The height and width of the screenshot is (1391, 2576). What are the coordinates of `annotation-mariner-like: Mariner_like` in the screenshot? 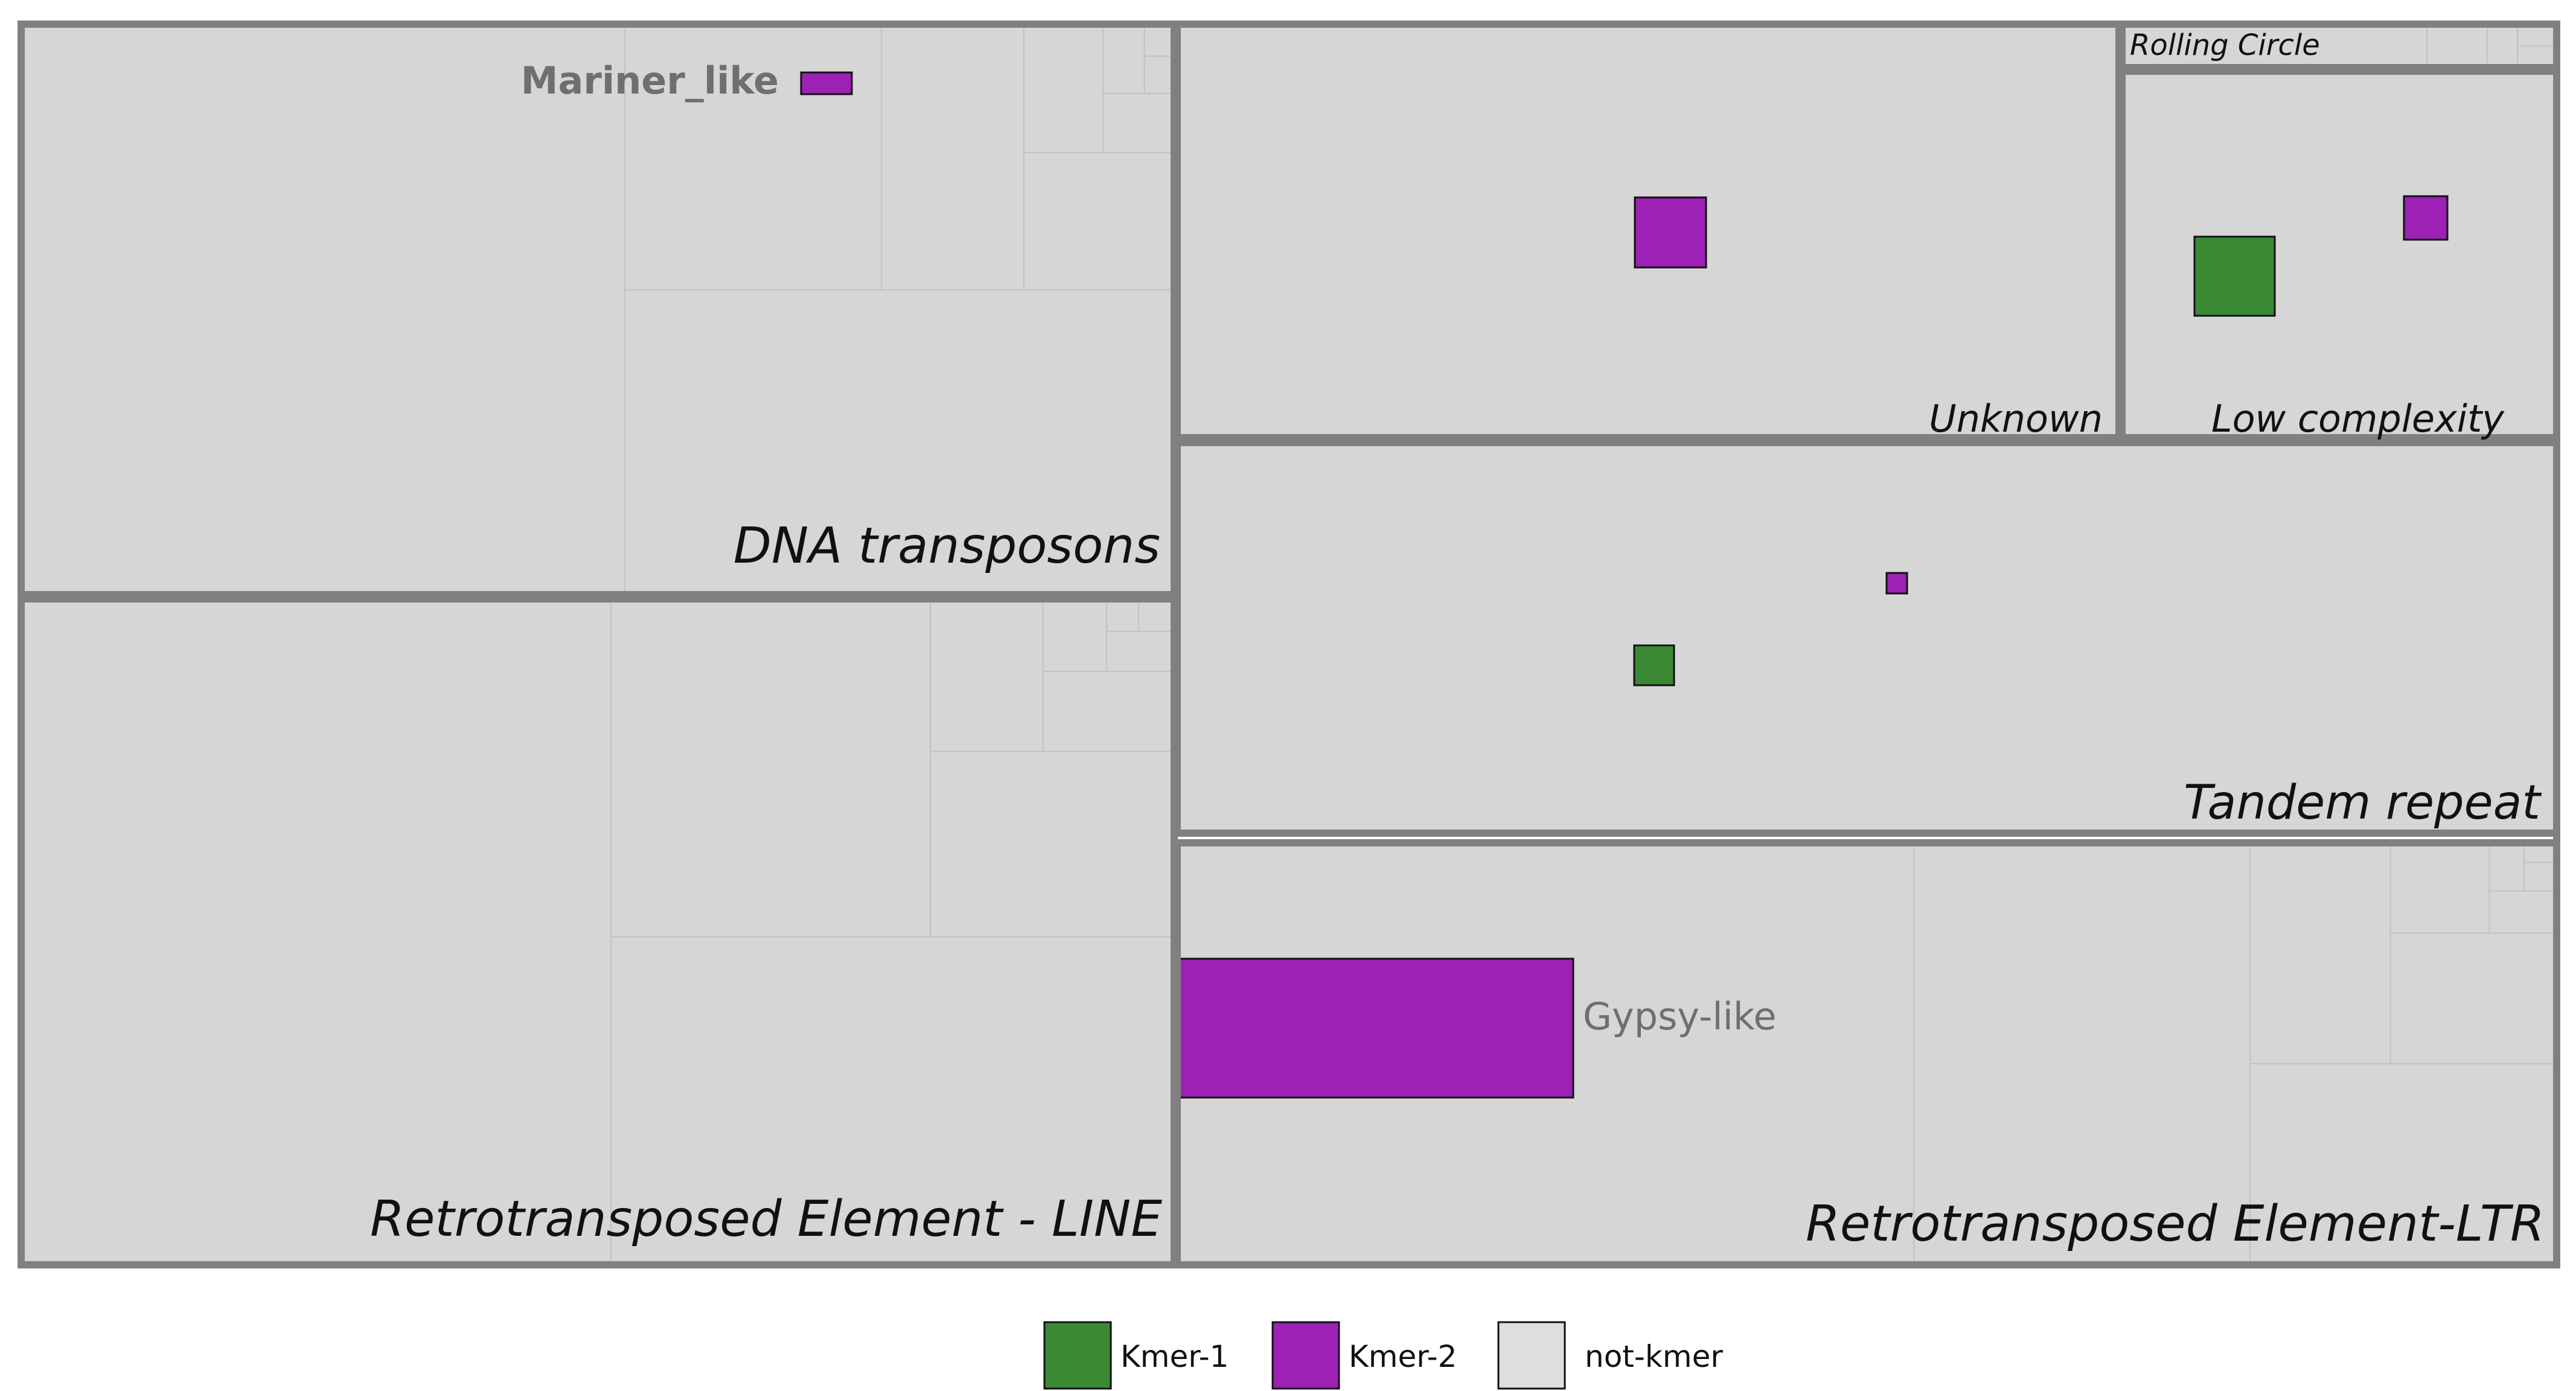 It's located at (650, 81).